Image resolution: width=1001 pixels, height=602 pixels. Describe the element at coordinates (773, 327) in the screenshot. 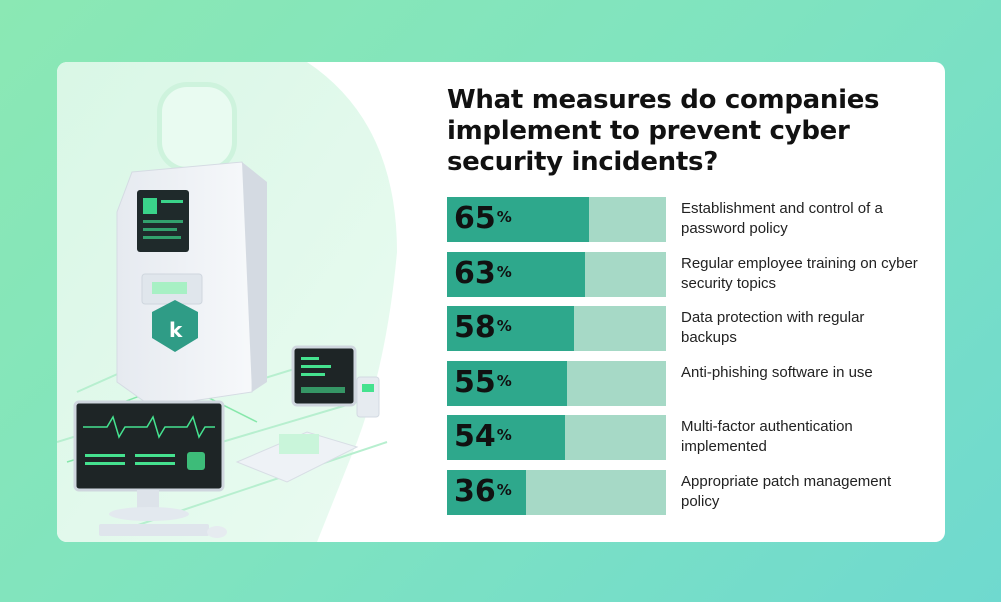

I see `category-label: Data protection with regular backups` at that location.